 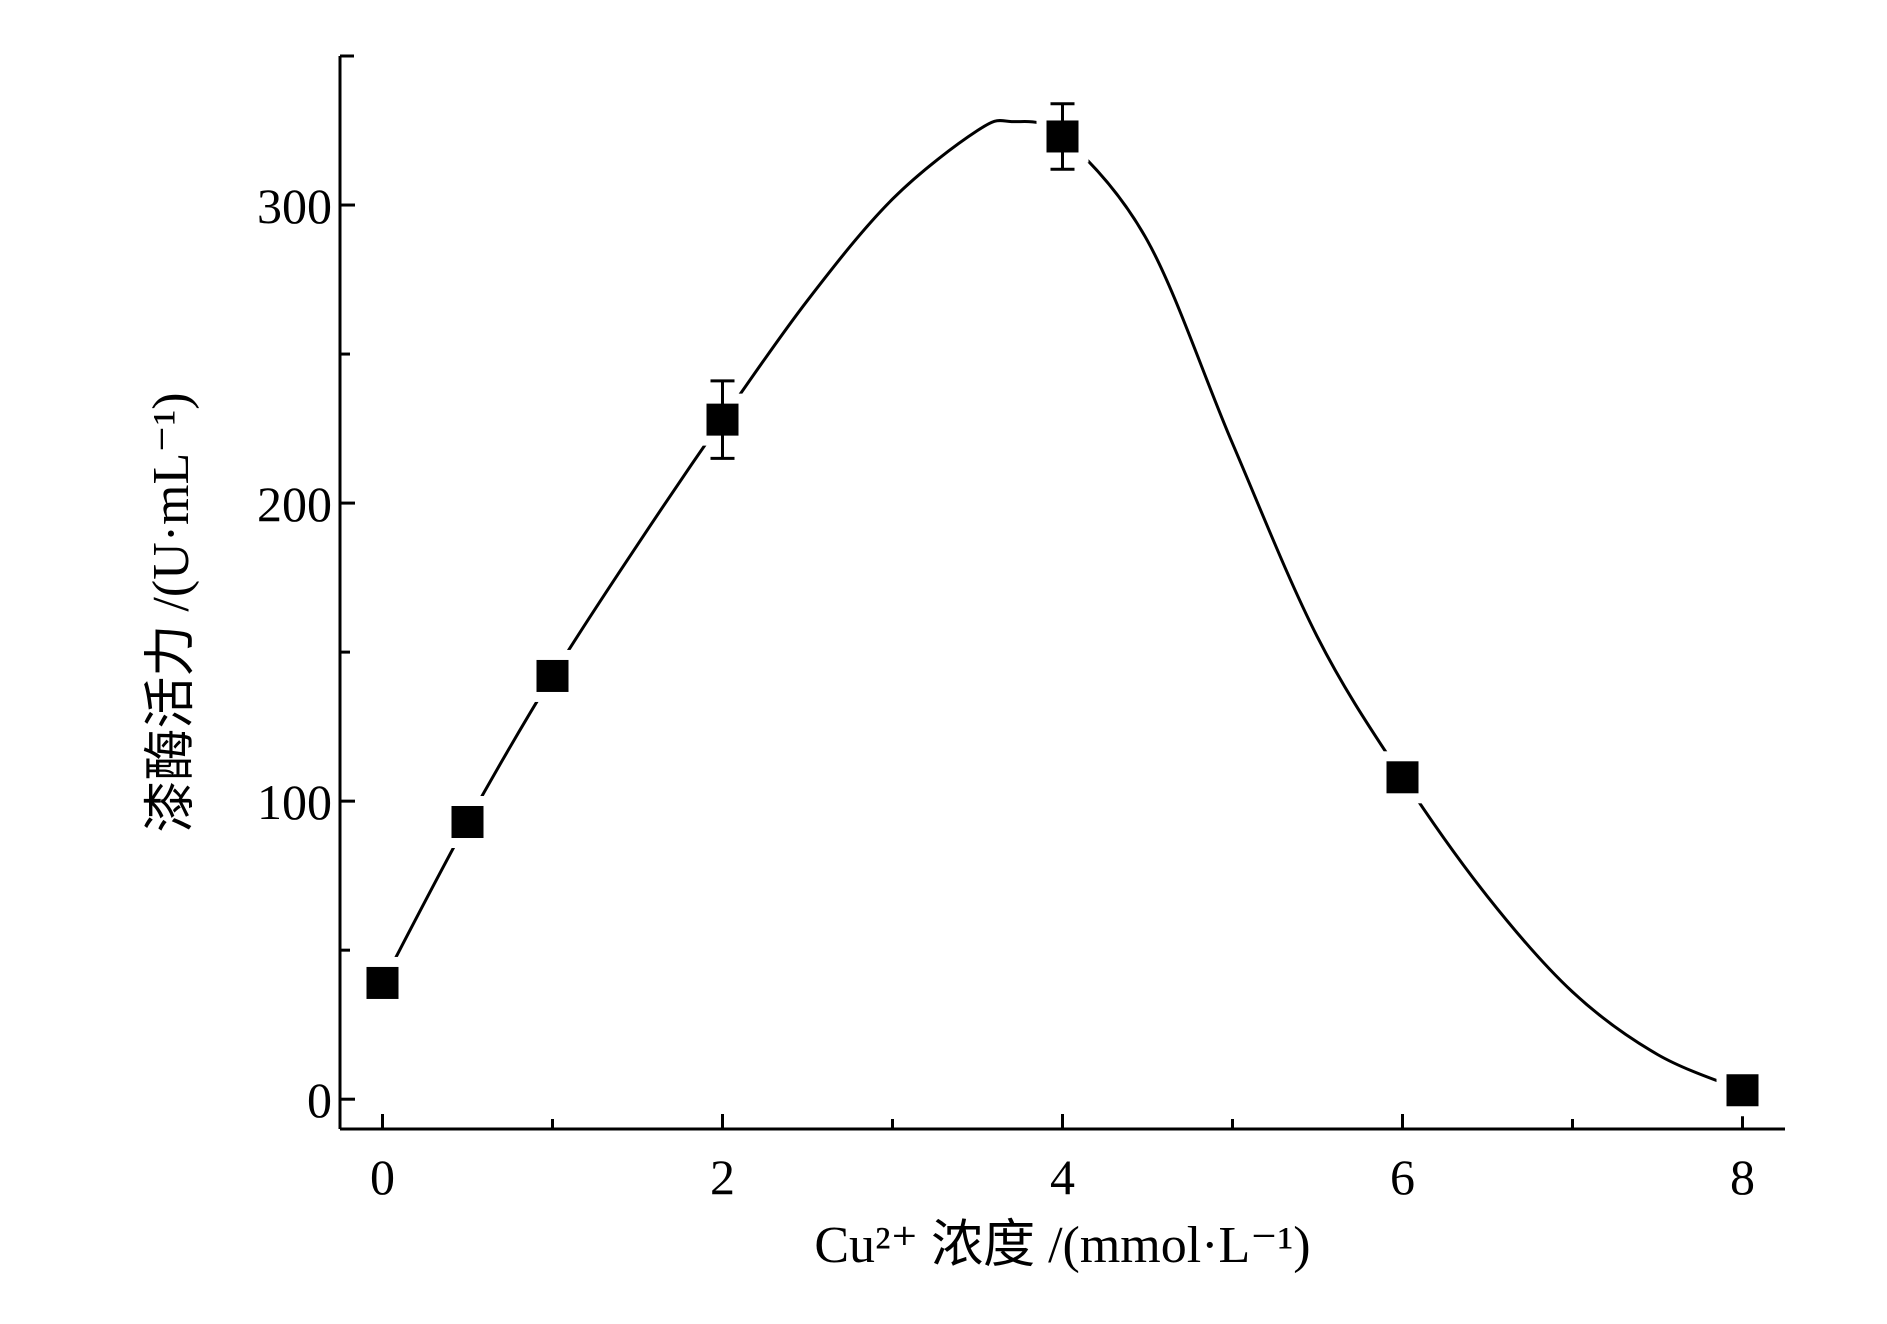 What do you see at coordinates (1062, 1245) in the screenshot?
I see `x-axis-title: Cu²⁺ 浓度 /(mmol·L⁻¹)` at bounding box center [1062, 1245].